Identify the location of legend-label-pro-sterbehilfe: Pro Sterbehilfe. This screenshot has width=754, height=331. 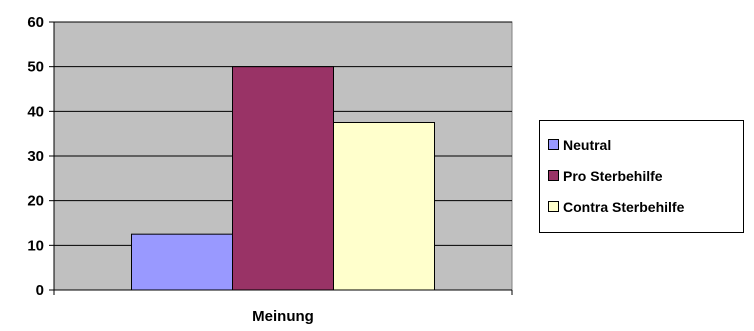
(613, 175).